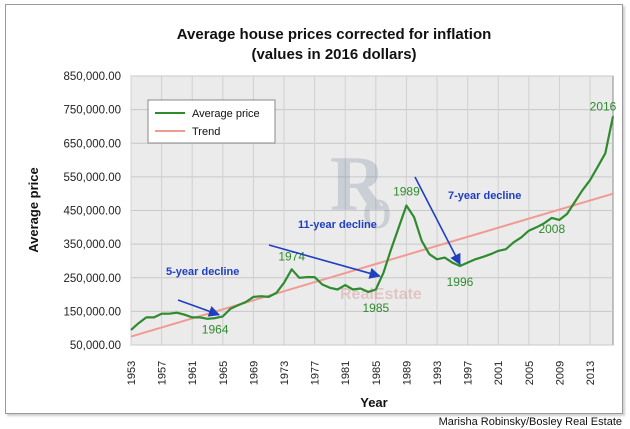  I want to click on chart-title-line2: (values in 2016 dollars), so click(333, 54).